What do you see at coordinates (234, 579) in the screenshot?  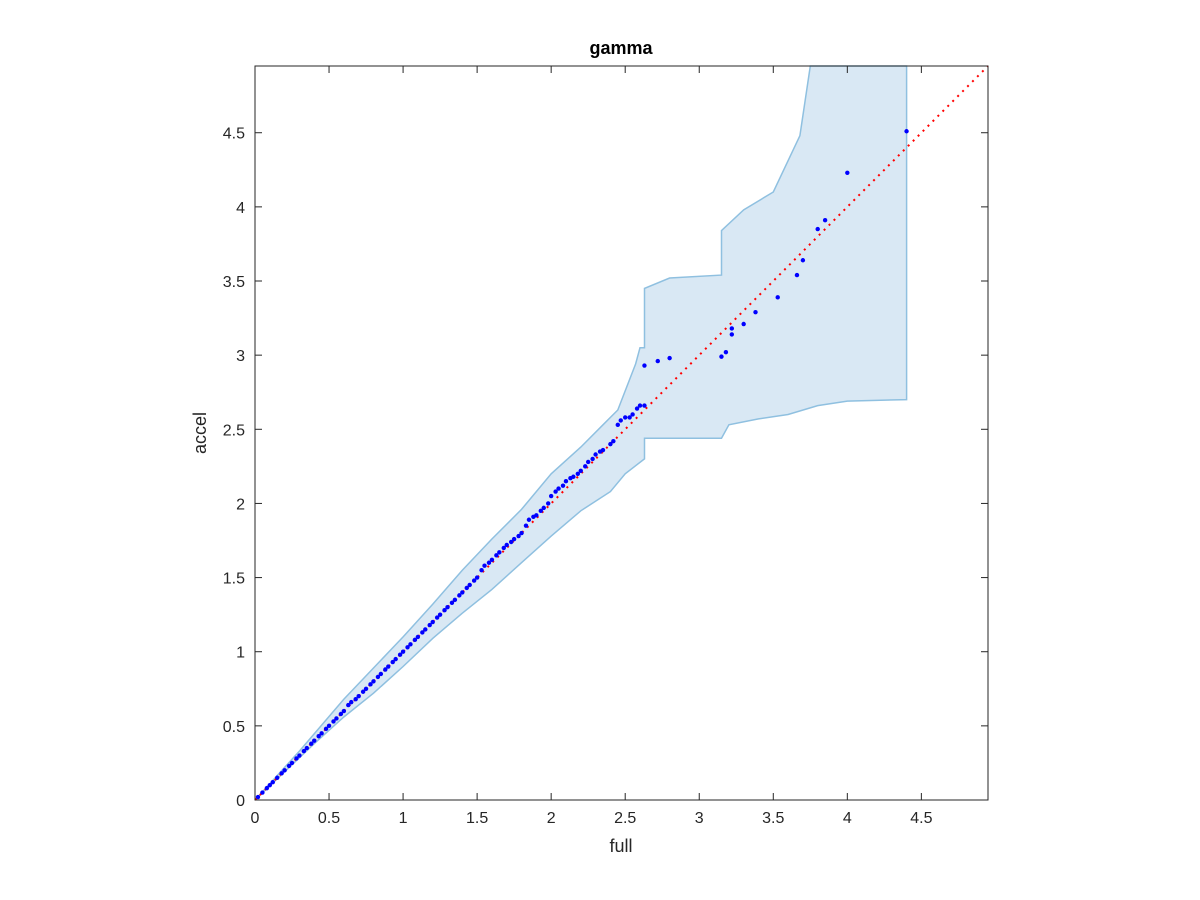 I see `y-tick-label: 1.5` at bounding box center [234, 579].